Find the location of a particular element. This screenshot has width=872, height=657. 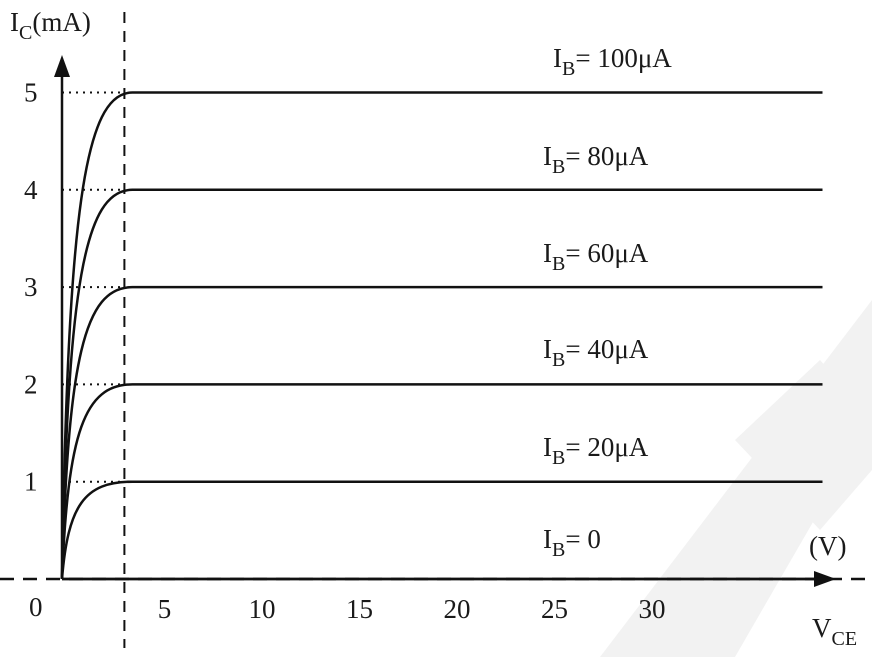

y-tick-label-5: 5 is located at coordinates (31, 93).